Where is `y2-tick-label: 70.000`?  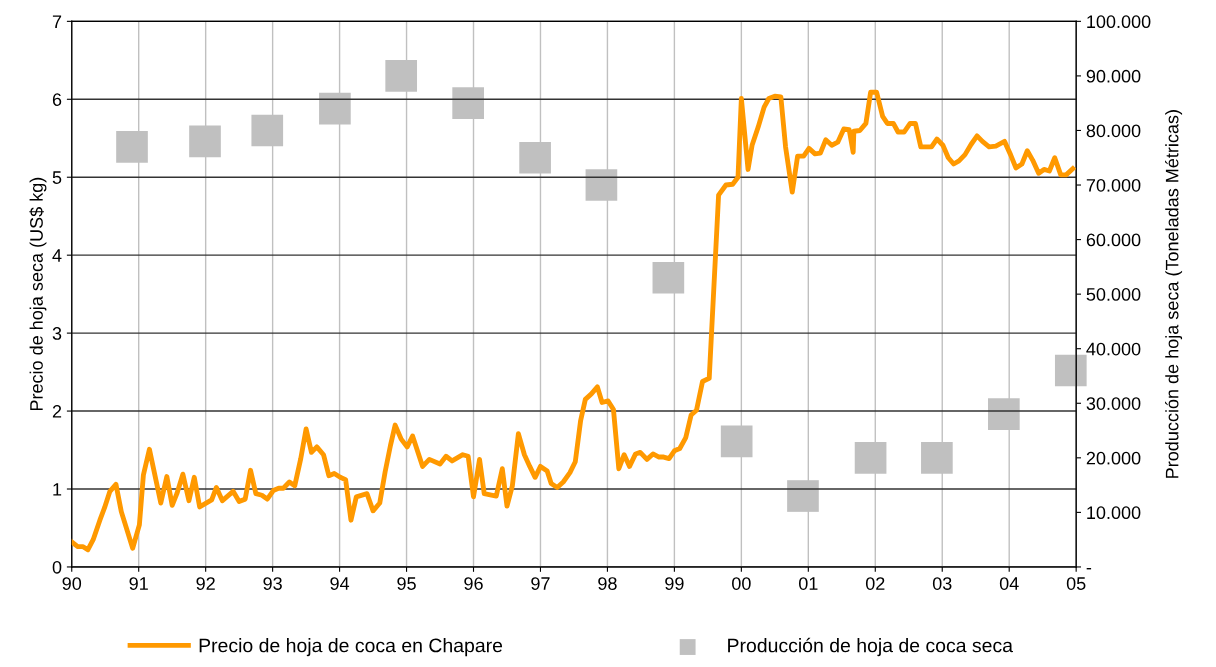 y2-tick-label: 70.000 is located at coordinates (1113, 185).